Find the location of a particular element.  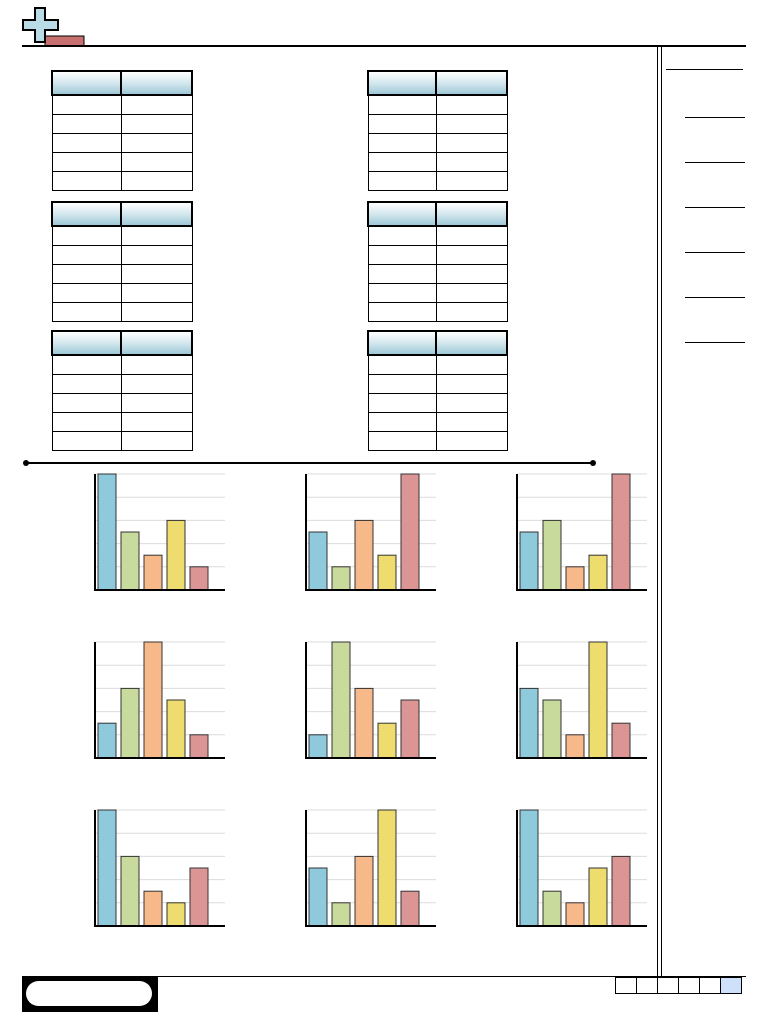

data-table is located at coordinates (437, 130).